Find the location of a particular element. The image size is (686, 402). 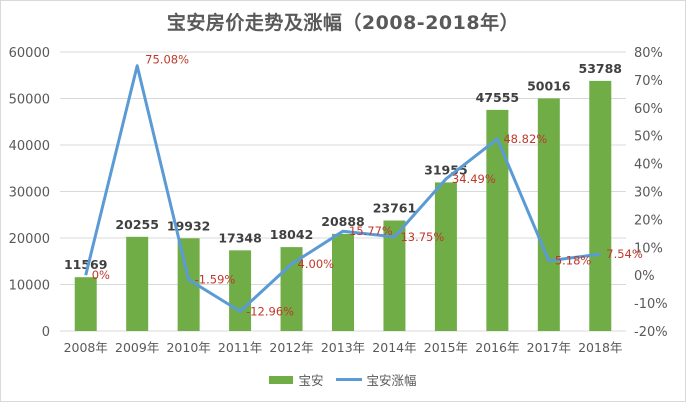

right-axis-tick: 70% is located at coordinates (648, 81).